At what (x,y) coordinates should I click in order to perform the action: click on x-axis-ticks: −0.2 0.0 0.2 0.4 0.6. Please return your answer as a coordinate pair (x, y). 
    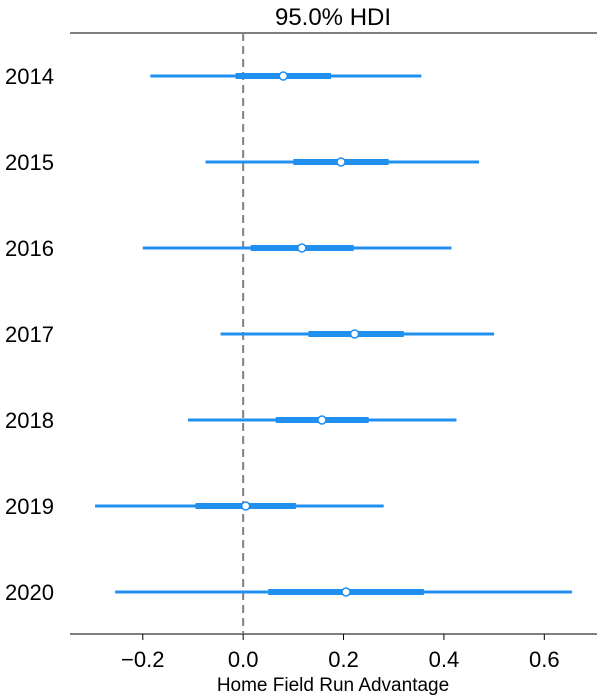
    Looking at the image, I should click on (340, 653).